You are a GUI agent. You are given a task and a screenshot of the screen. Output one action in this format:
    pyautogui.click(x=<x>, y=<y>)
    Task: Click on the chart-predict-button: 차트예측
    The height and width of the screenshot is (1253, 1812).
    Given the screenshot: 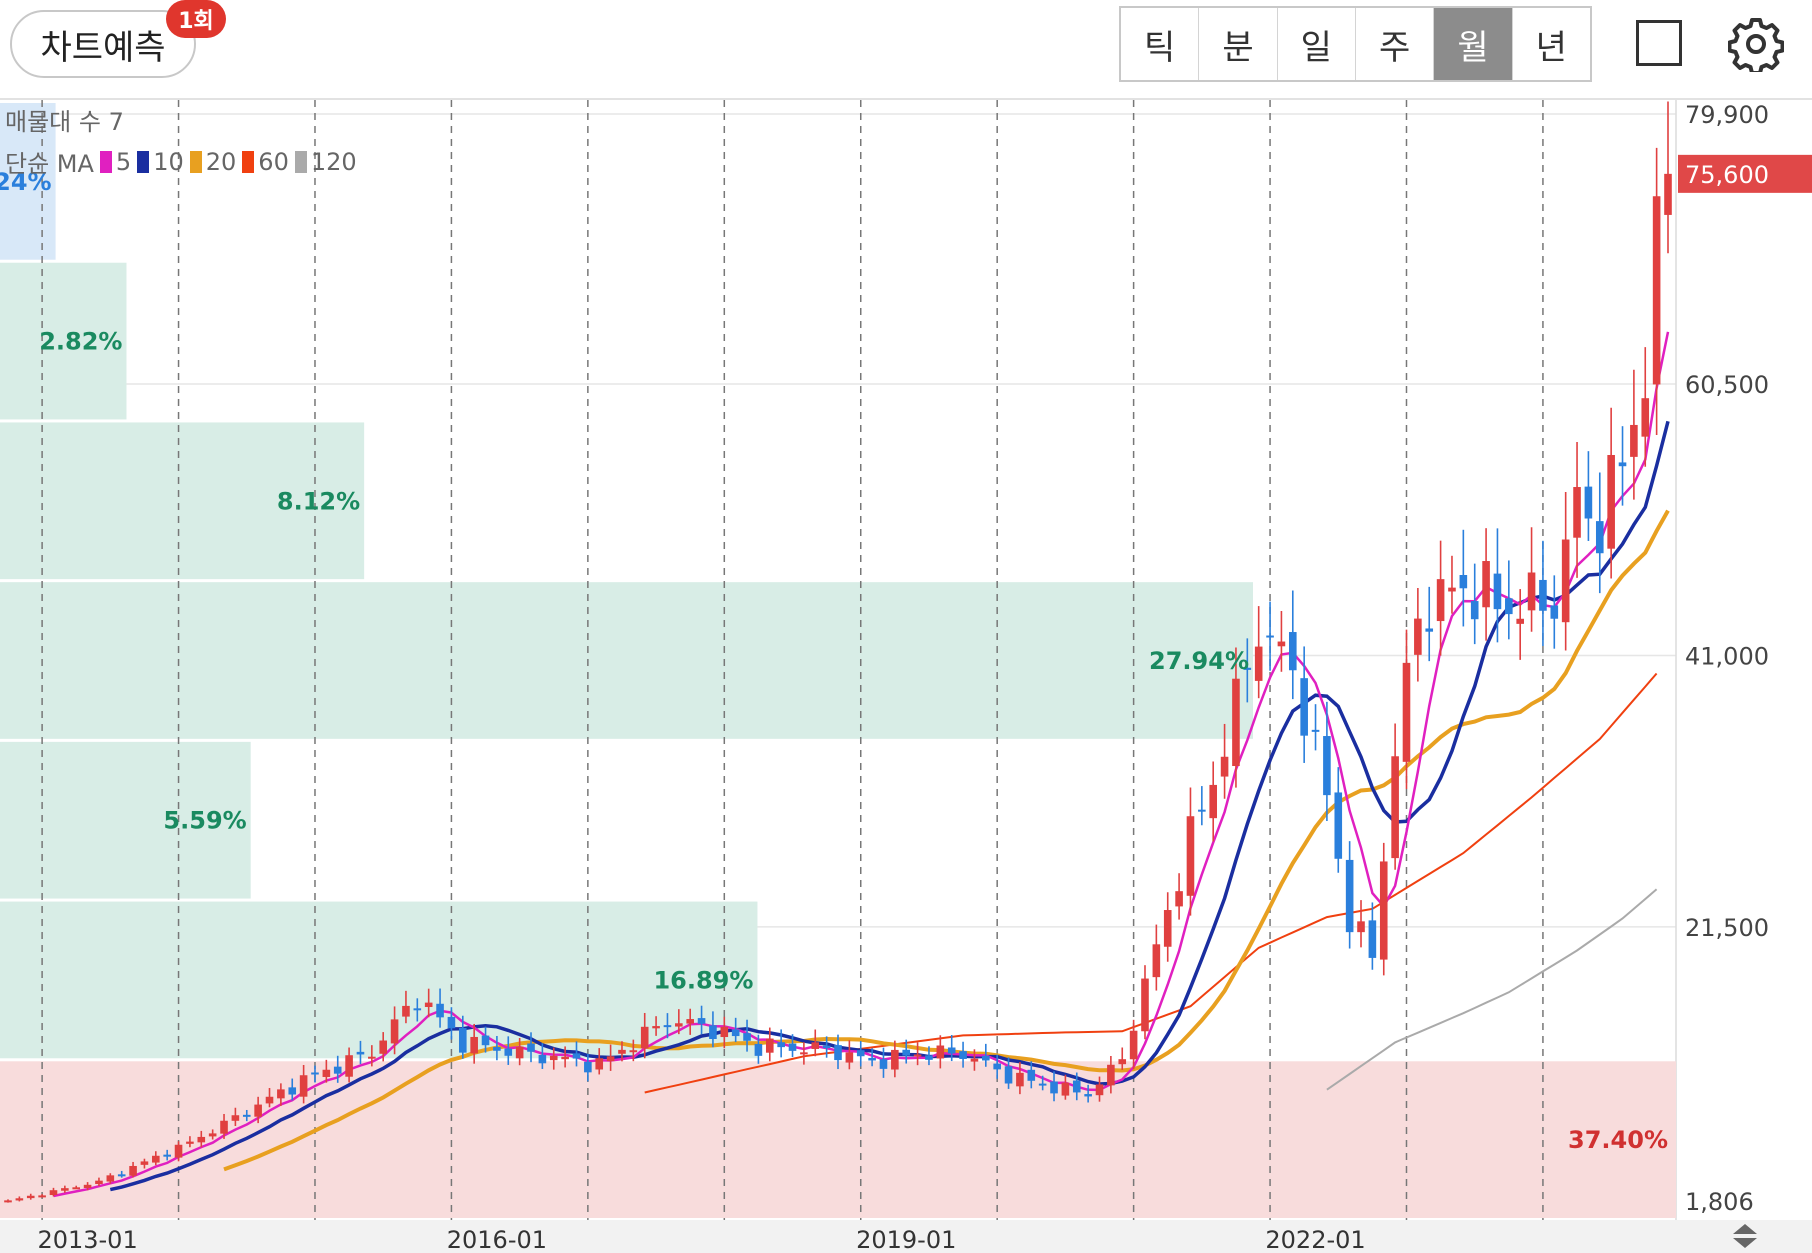 What is the action you would take?
    pyautogui.click(x=103, y=44)
    